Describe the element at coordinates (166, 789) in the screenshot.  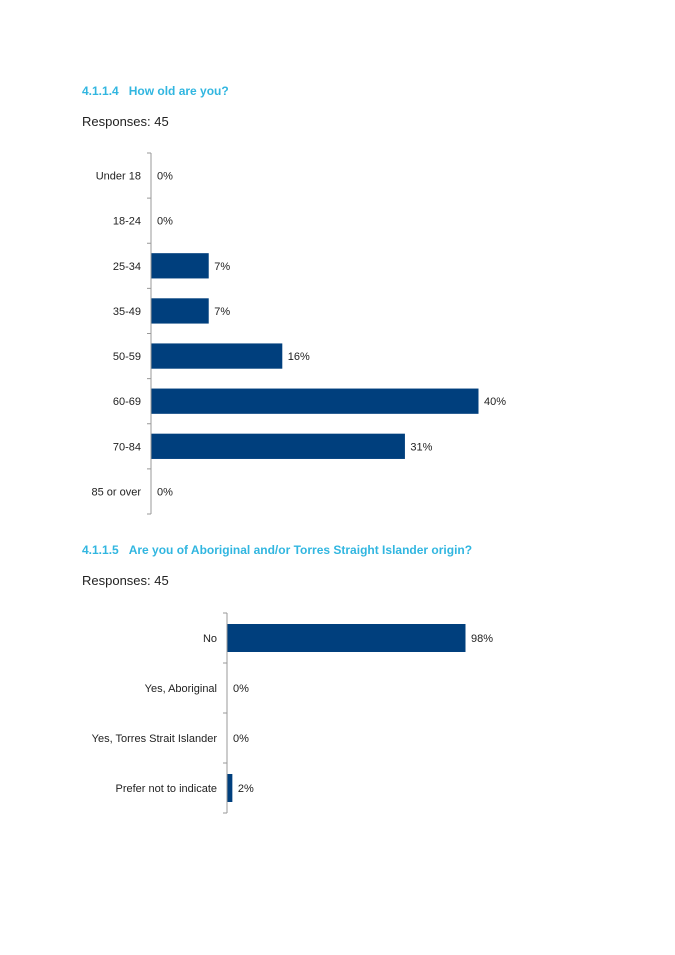
I see `origin-category-label: Prefer not to indicate` at that location.